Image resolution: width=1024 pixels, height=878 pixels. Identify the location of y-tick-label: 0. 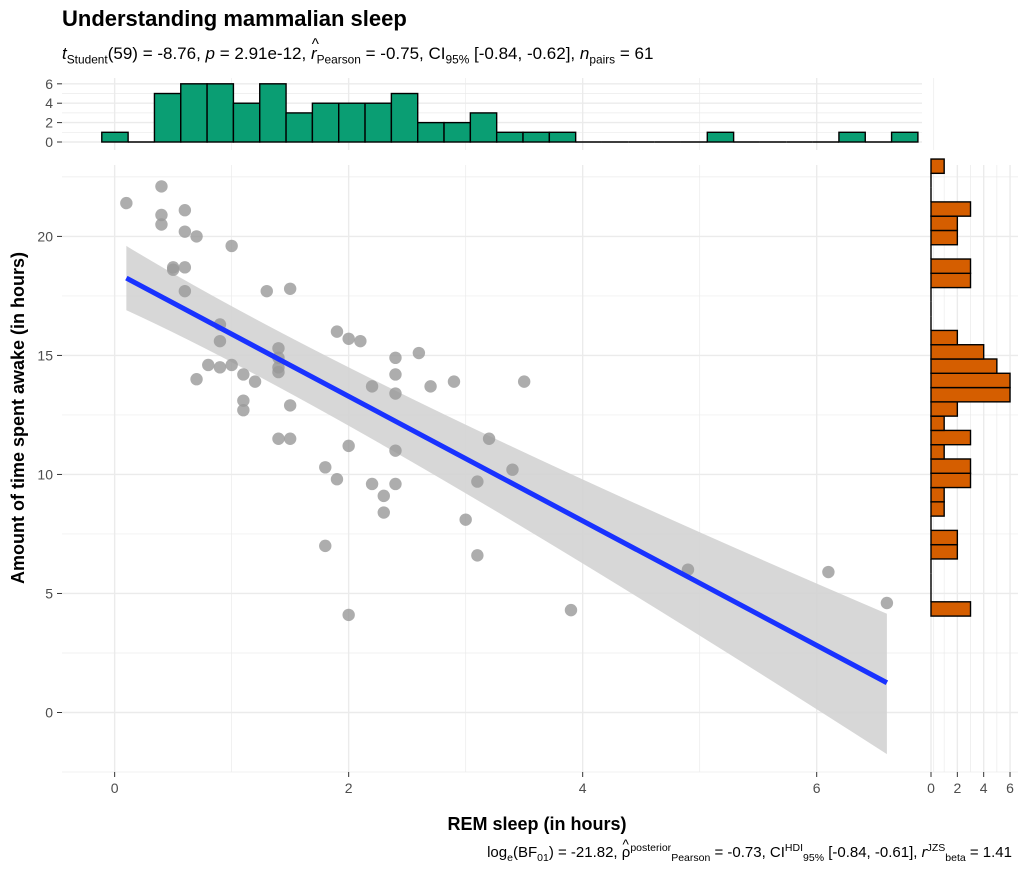
(49, 712).